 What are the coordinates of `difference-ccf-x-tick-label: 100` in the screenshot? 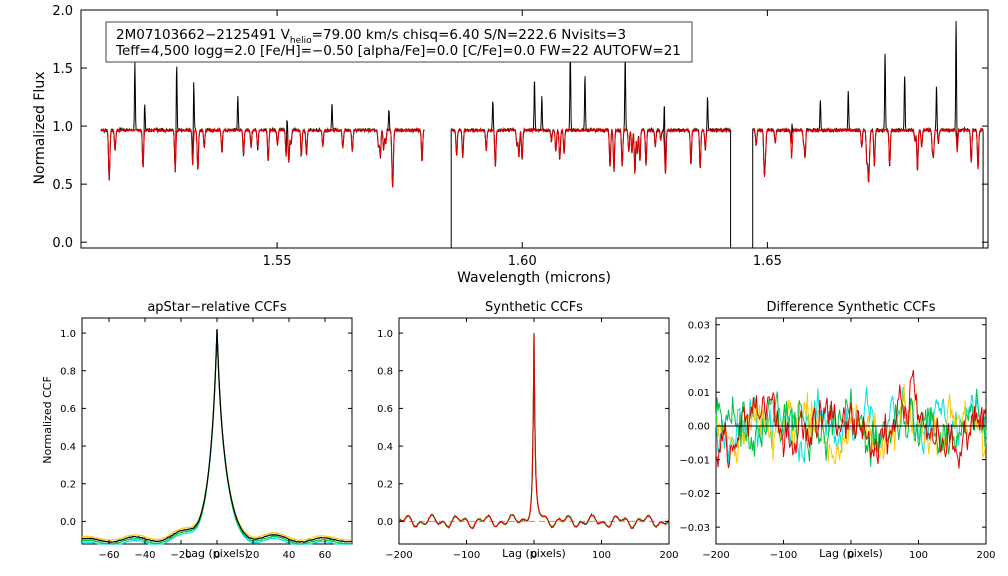 It's located at (918, 555).